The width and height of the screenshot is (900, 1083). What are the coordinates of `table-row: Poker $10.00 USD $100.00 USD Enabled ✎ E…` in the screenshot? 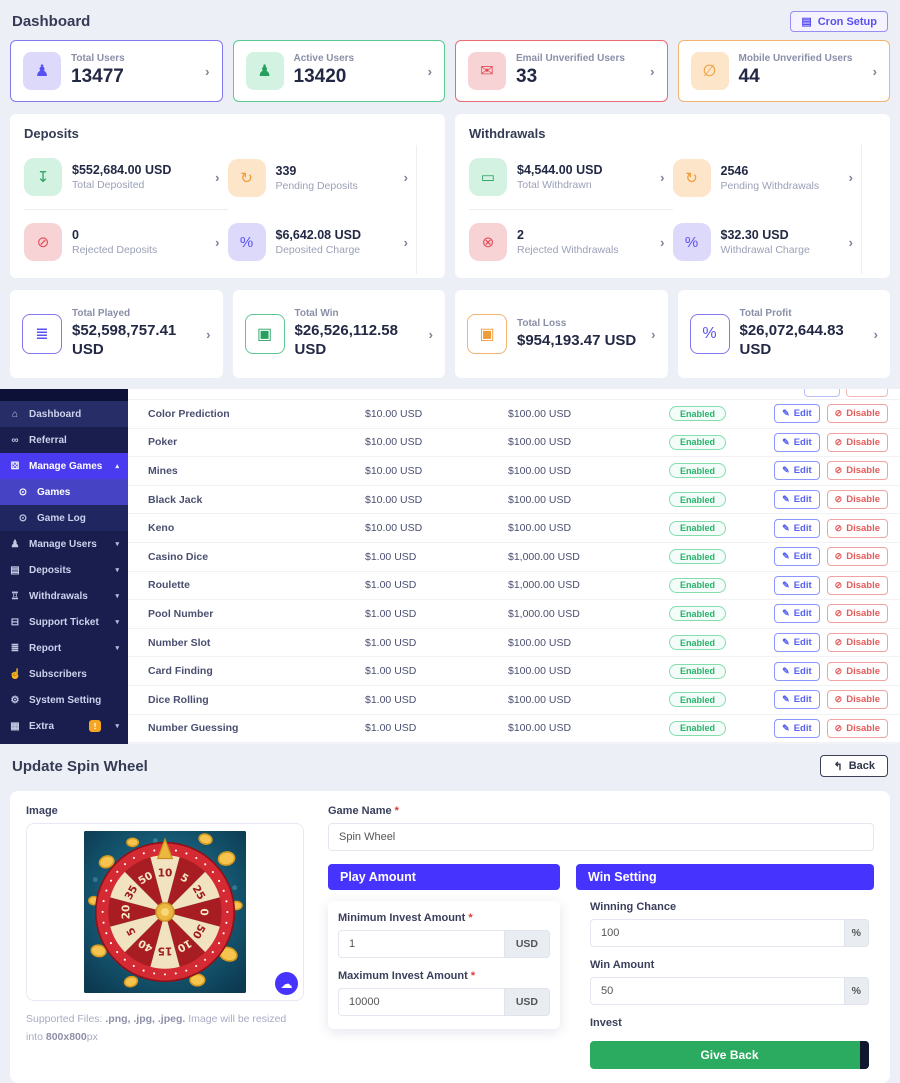 It's located at (514, 443).